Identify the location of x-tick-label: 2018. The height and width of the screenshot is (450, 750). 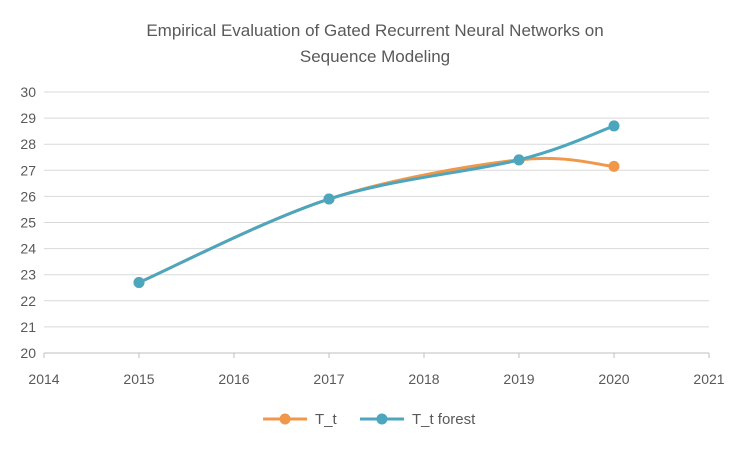
(423, 379).